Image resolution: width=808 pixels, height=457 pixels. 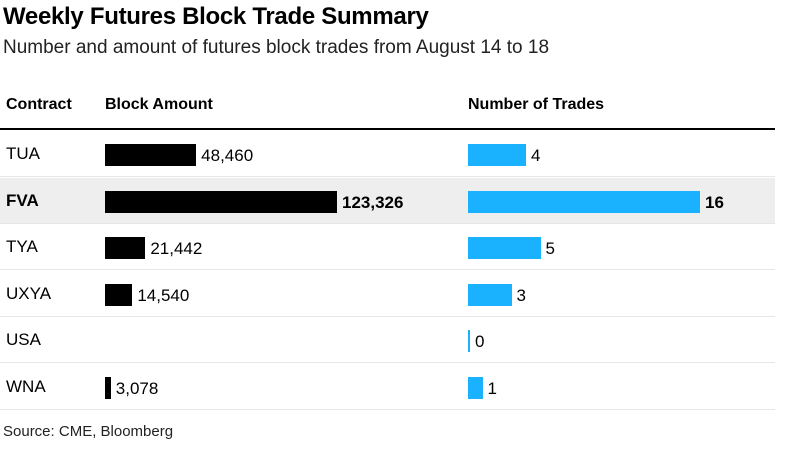 What do you see at coordinates (227, 155) in the screenshot?
I see `block-amount-value: 48,460` at bounding box center [227, 155].